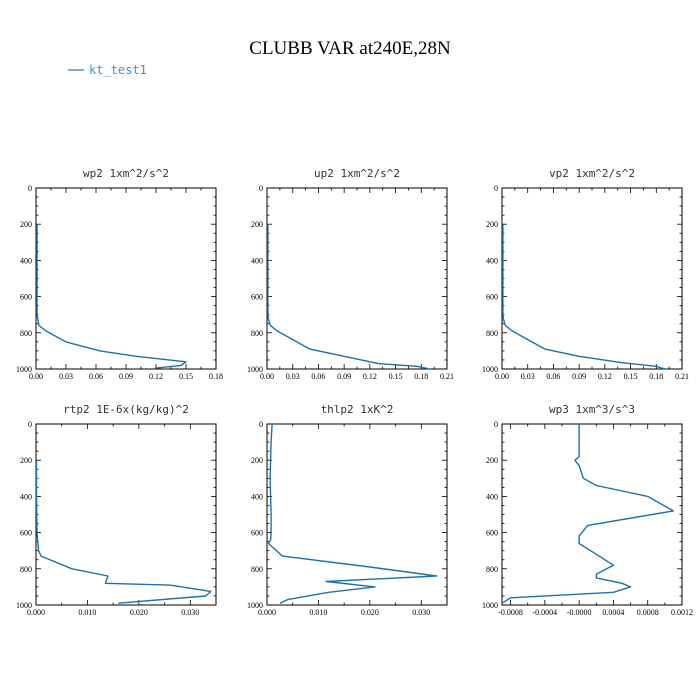  I want to click on panel-title: rtp2 1E-6x(kg/kg)^2, so click(126, 409).